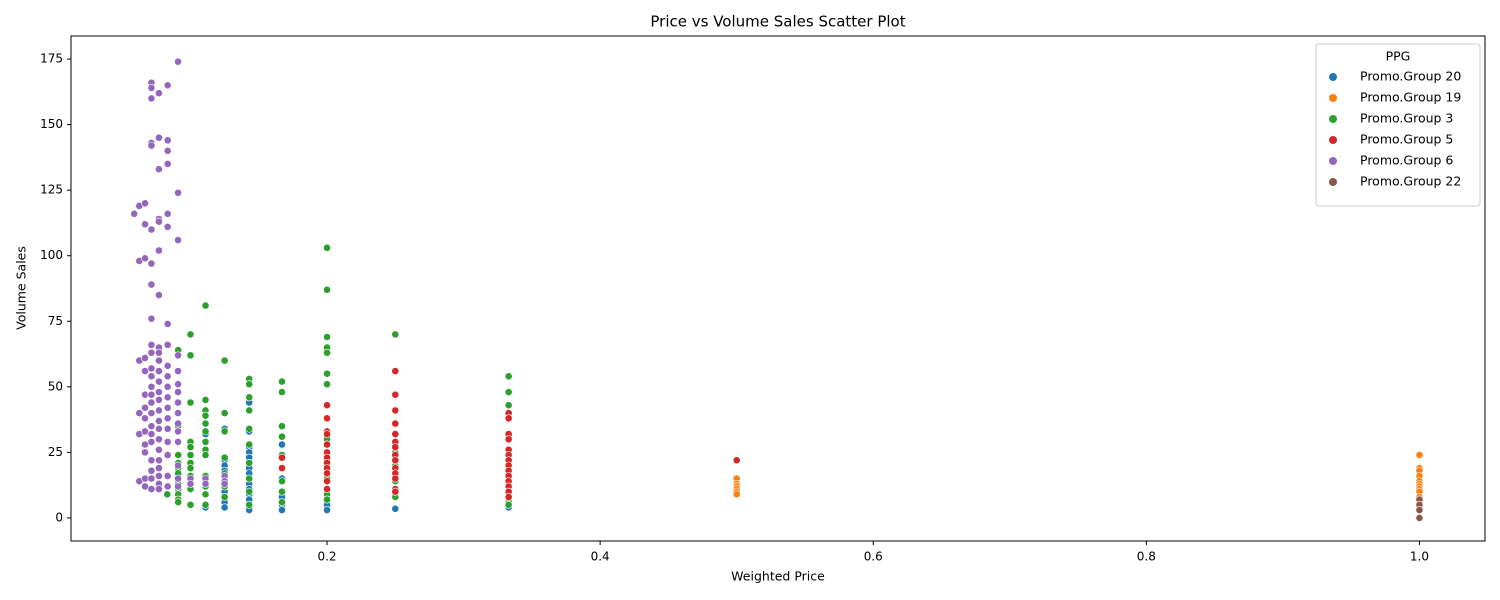  Describe the element at coordinates (51, 255) in the screenshot. I see `y-tick-label: 100` at that location.